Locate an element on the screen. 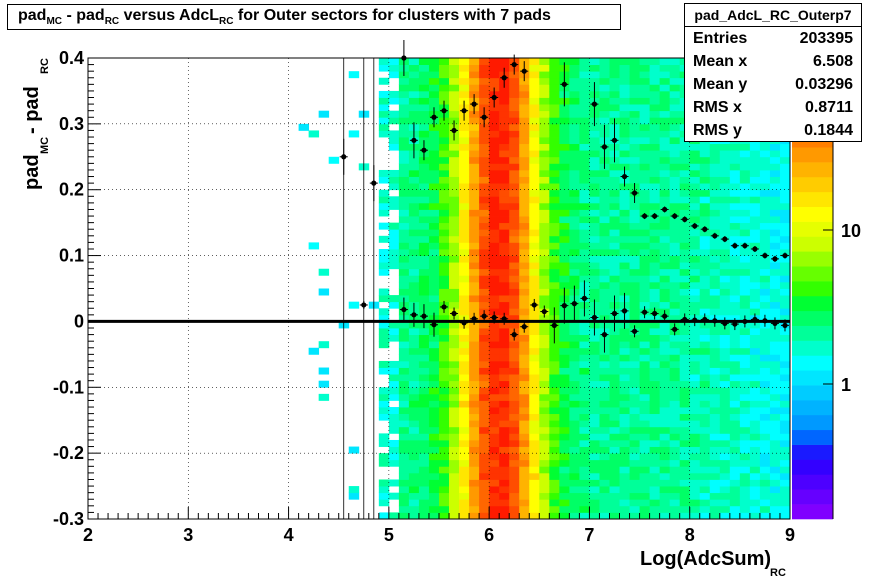 This screenshot has width=878, height=578. stats-label: Mean y is located at coordinates (720, 84).